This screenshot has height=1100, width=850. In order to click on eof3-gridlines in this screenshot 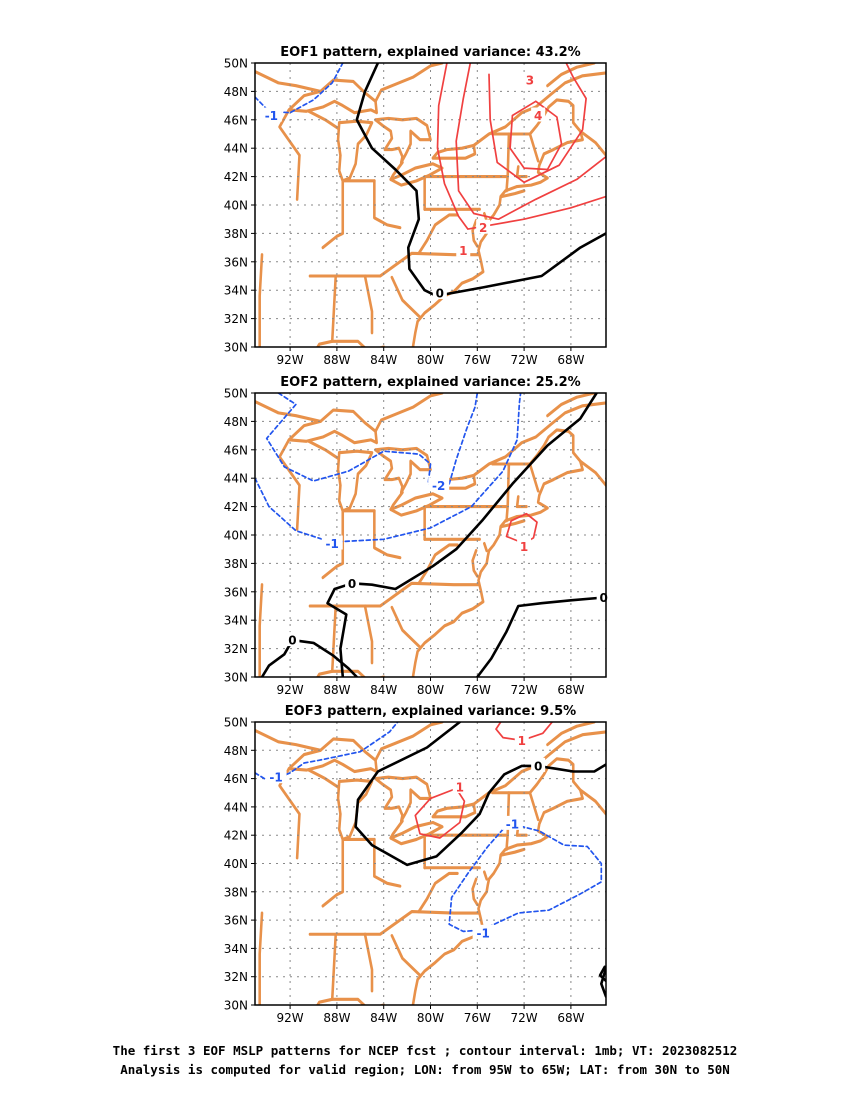, I will do `click(430, 863)`.